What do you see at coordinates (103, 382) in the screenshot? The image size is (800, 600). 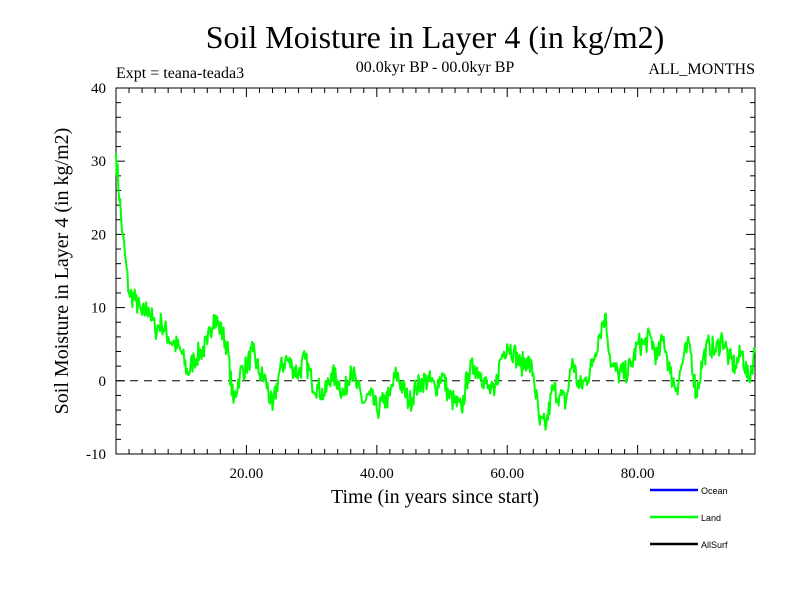 I see `y-tick-label: 0` at bounding box center [103, 382].